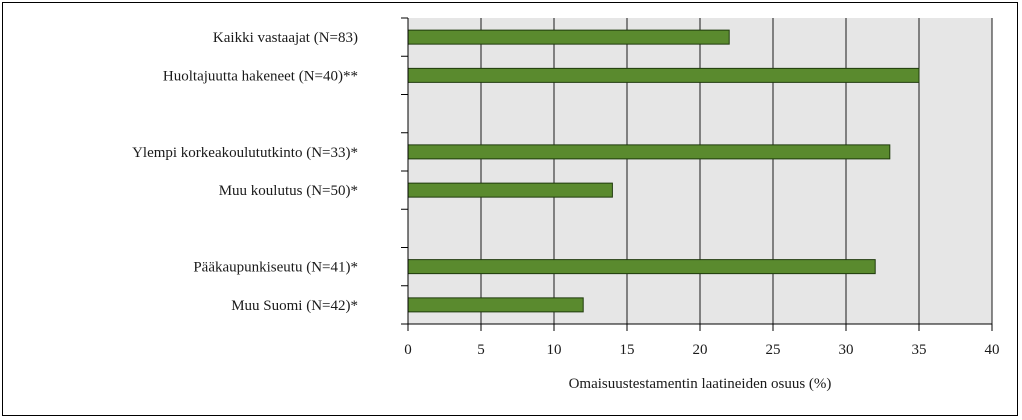 This screenshot has width=1022, height=420. I want to click on y-axis, so click(405, 171).